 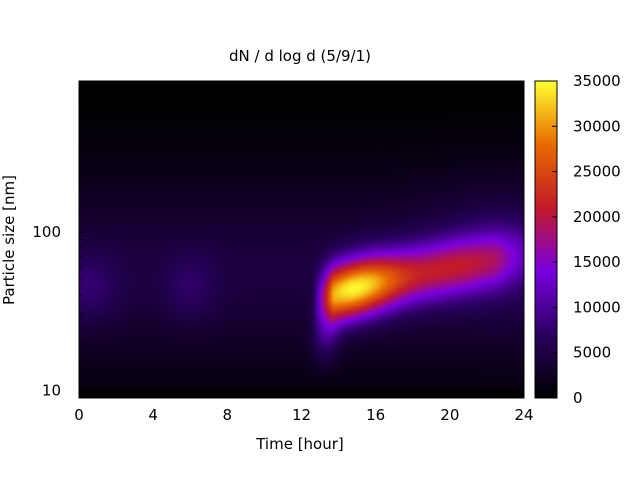 I want to click on y-axis: 10 100, so click(x=58, y=240).